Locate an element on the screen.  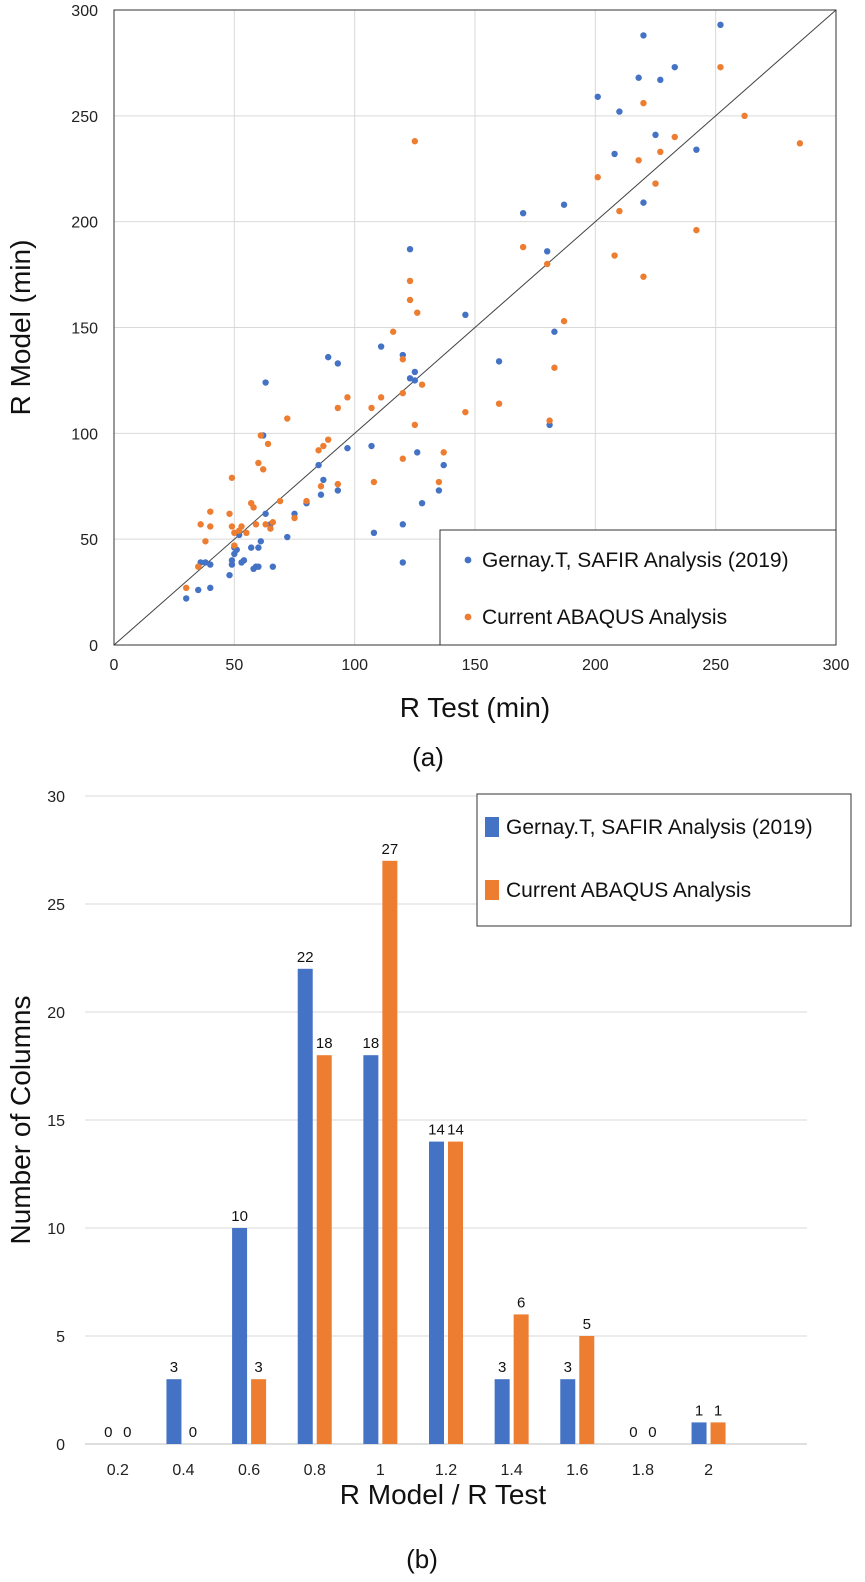
x-tick-label: 1.4 is located at coordinates (512, 1470).